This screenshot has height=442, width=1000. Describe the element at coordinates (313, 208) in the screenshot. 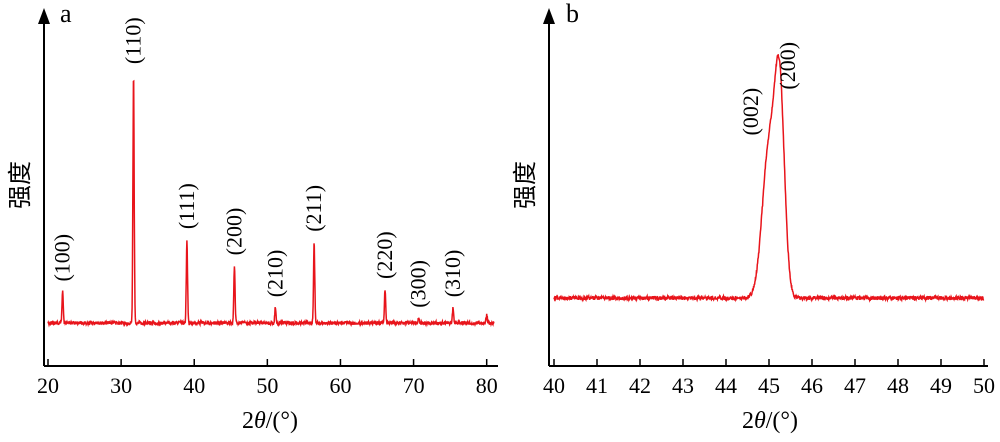

I see `peak-label: (211)` at that location.